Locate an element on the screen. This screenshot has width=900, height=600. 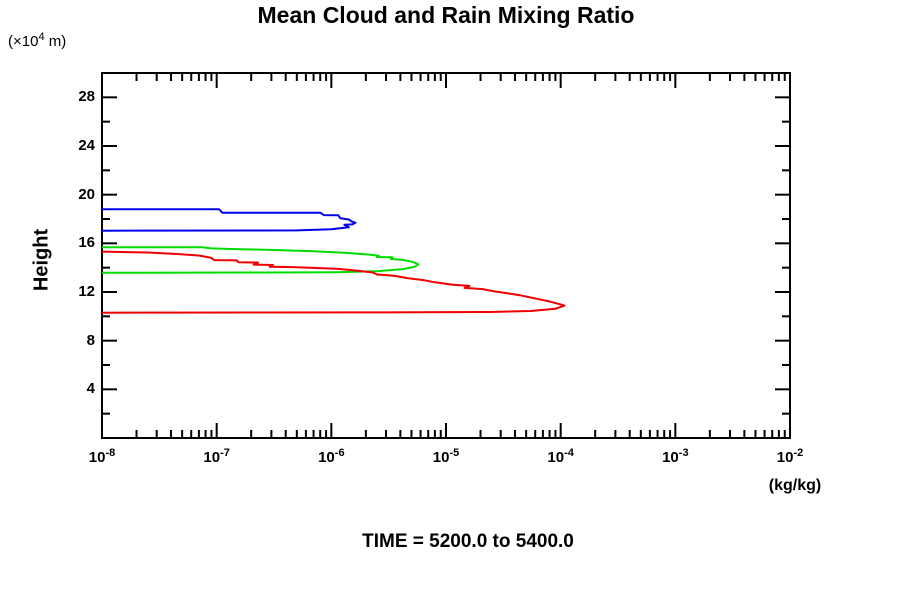
curve-green is located at coordinates (260, 260).